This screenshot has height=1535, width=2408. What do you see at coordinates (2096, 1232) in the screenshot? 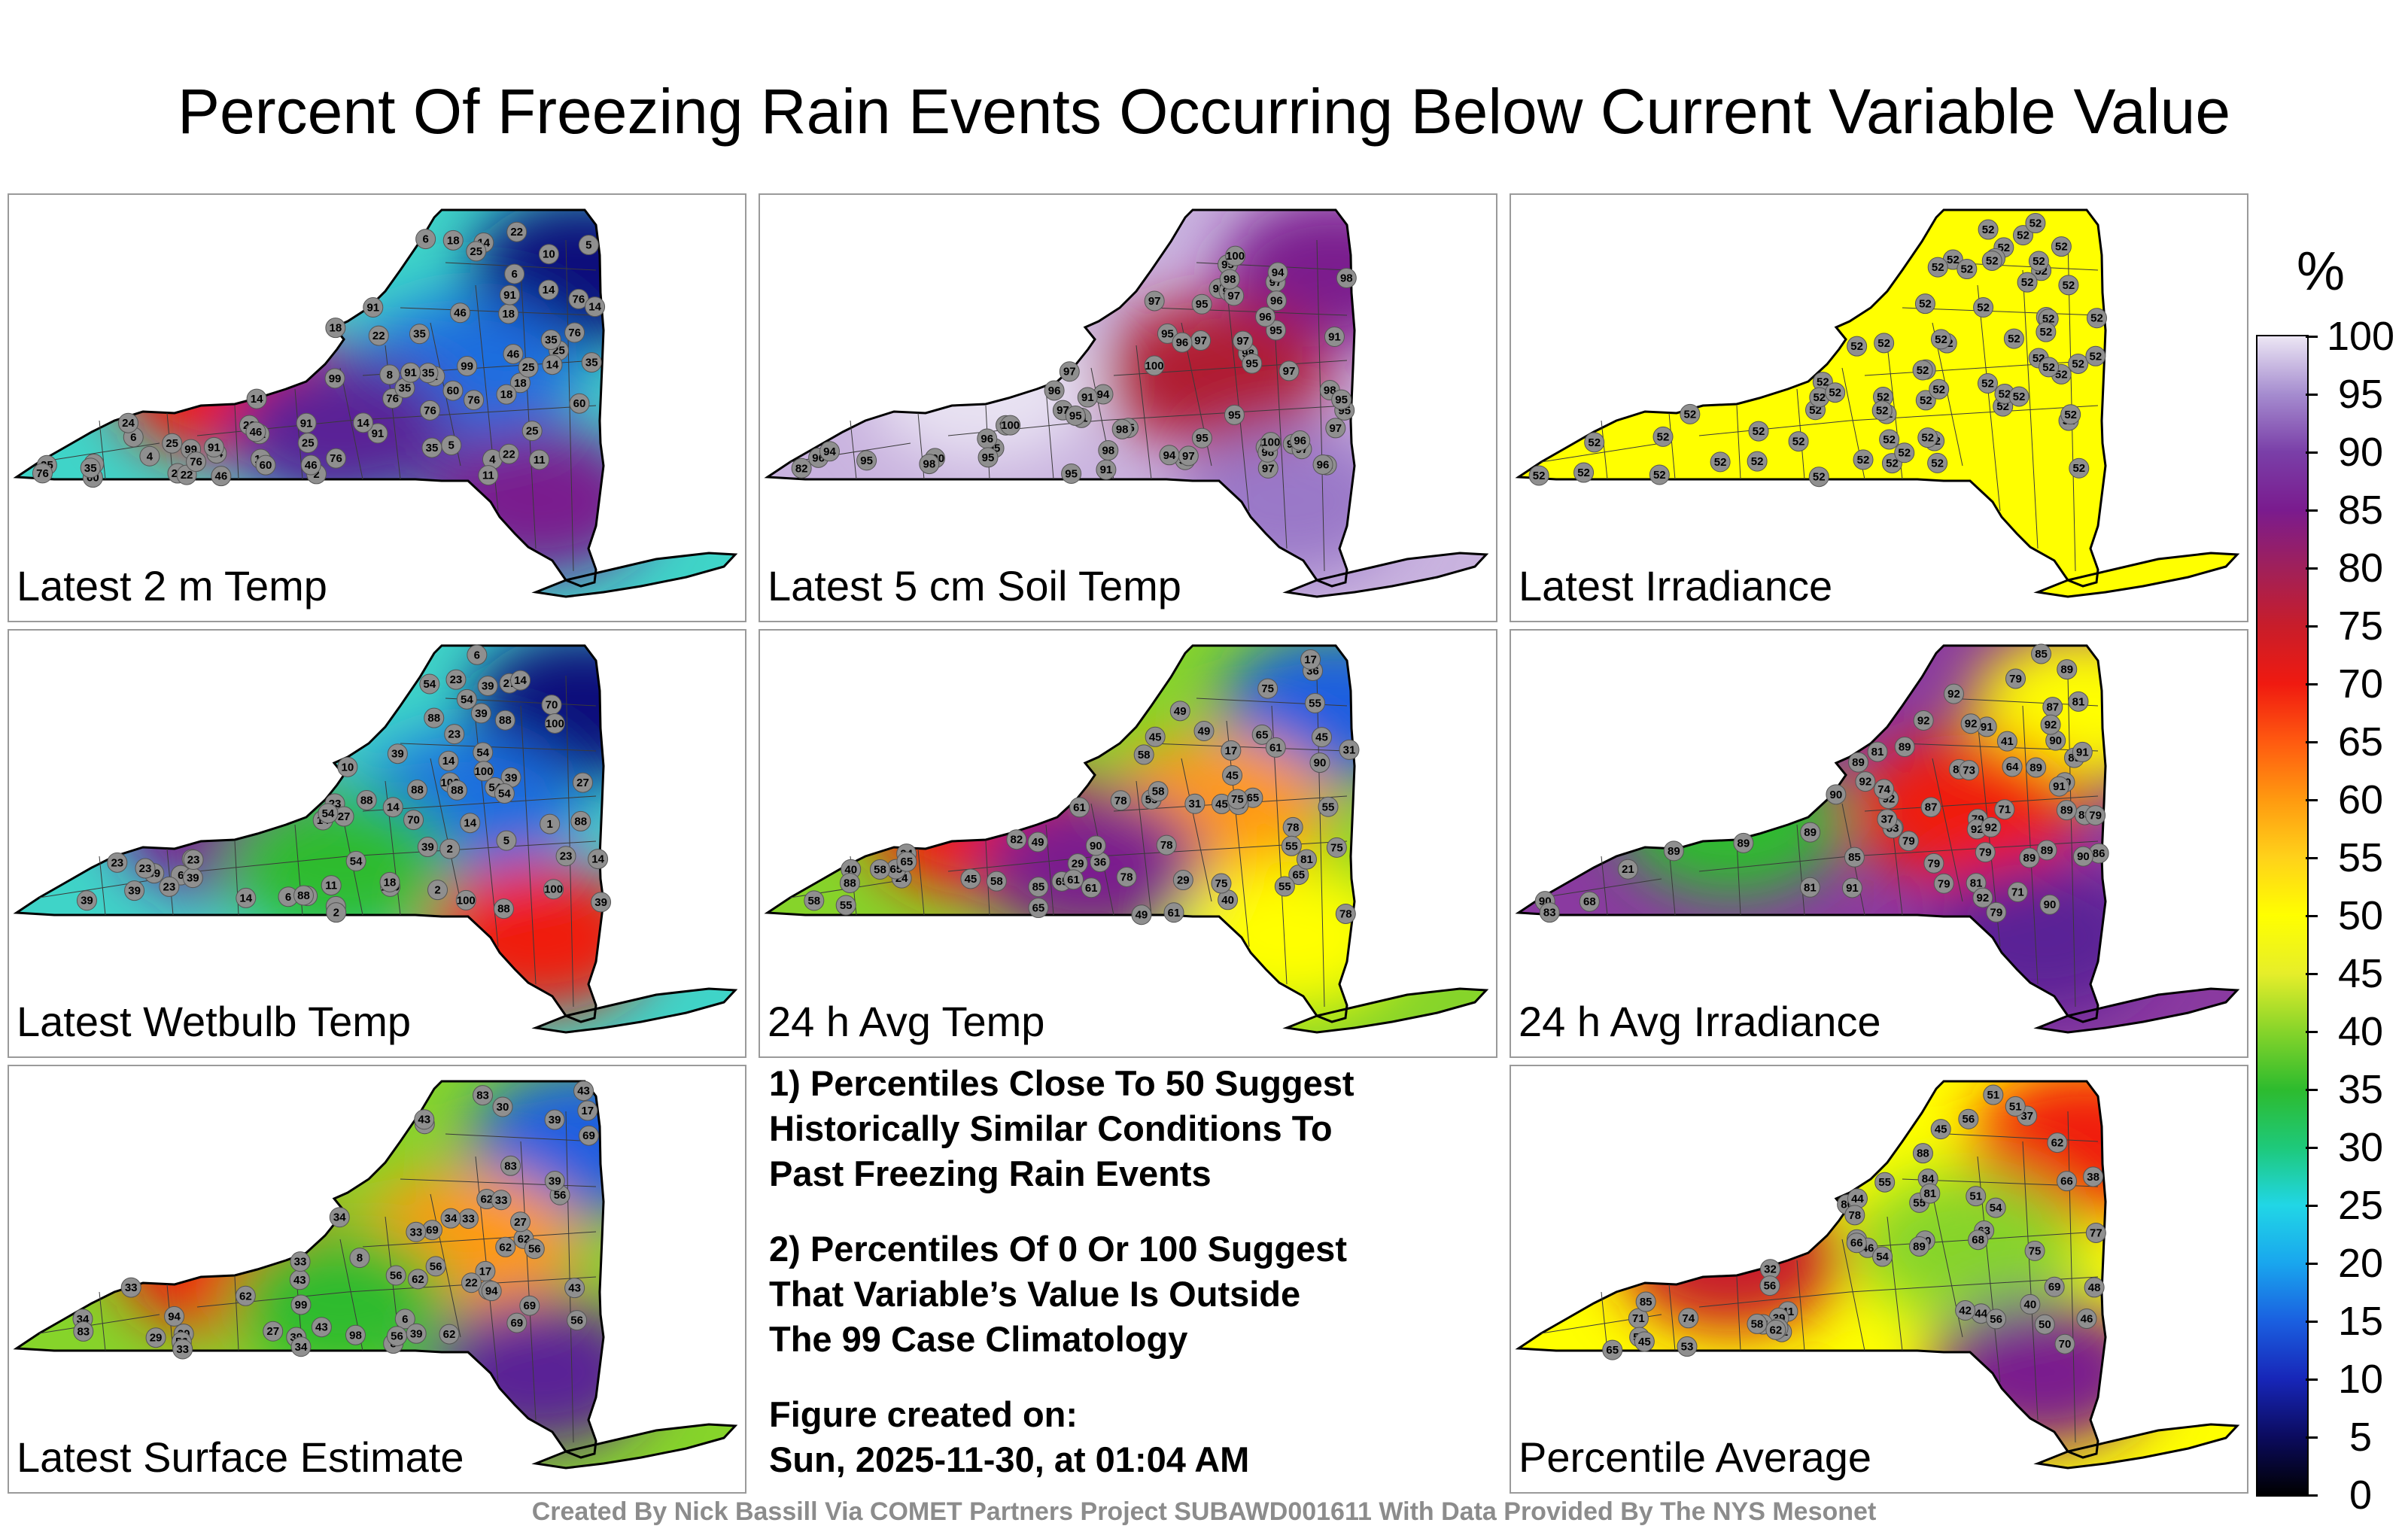
I see `station-value: 77` at bounding box center [2096, 1232].